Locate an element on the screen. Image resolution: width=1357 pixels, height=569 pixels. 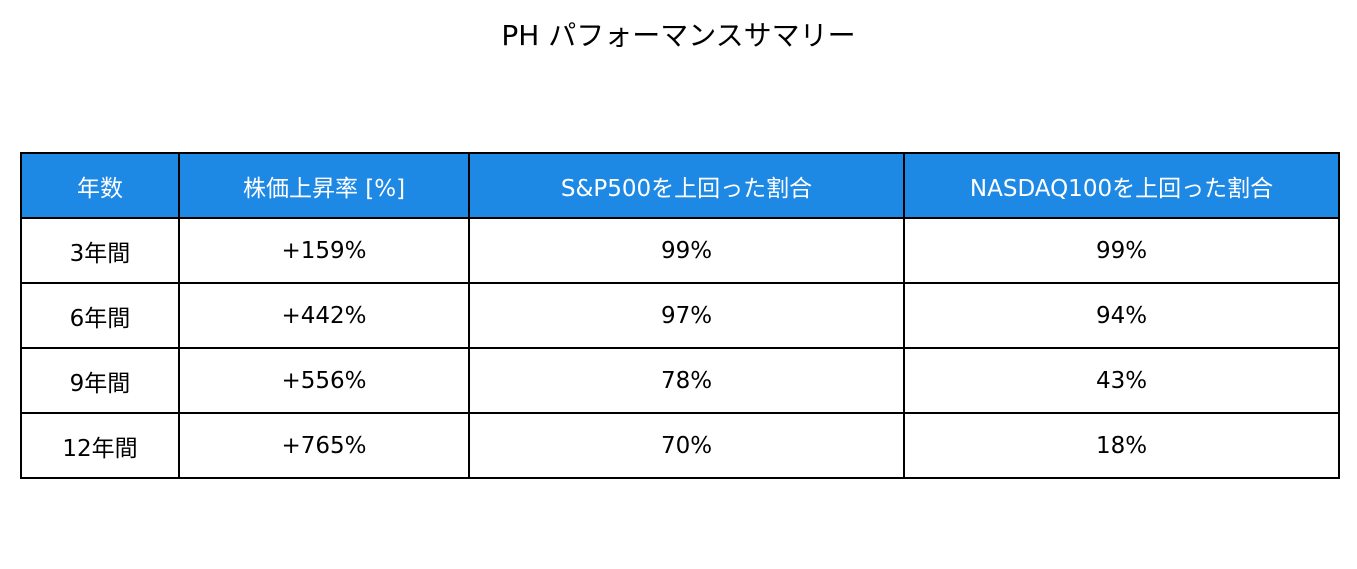
page-title: PH パフォーマンスサマリー is located at coordinates (678, 35).